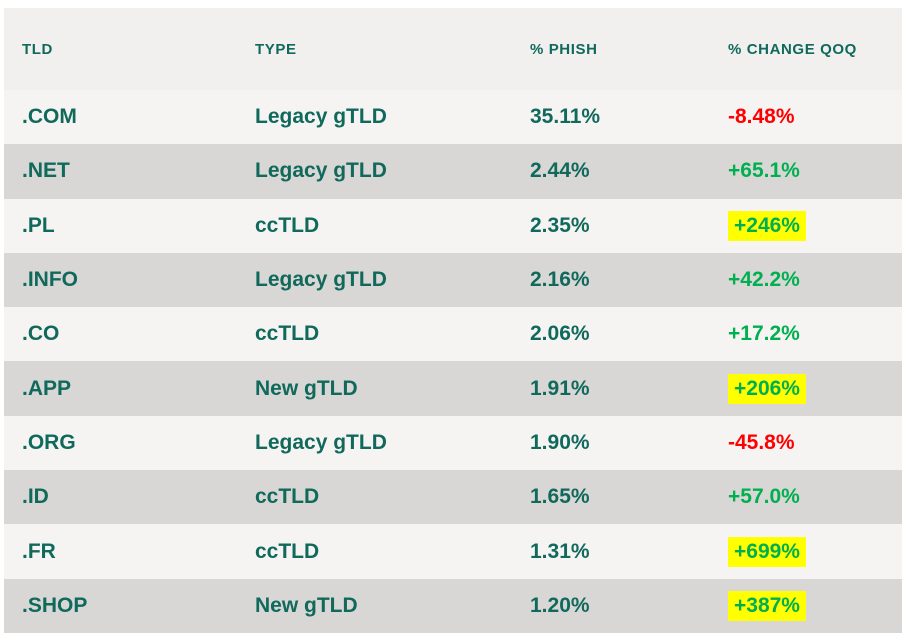 Image resolution: width=909 pixels, height=633 pixels. What do you see at coordinates (49, 117) in the screenshot?
I see `tld-cell: .COM` at bounding box center [49, 117].